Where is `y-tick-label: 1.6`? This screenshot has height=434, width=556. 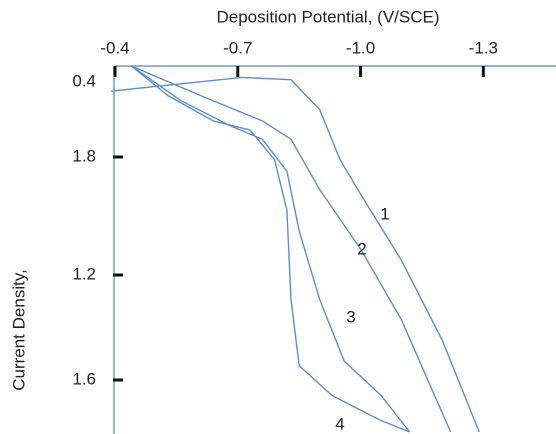 y-tick-label: 1.6 is located at coordinates (84, 378).